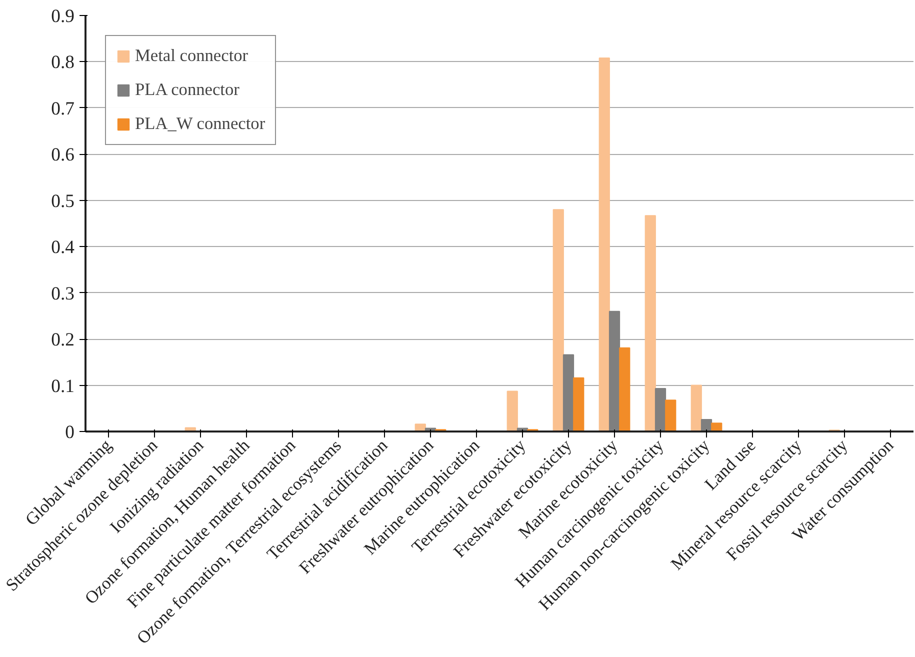 The image size is (915, 657). Describe the element at coordinates (63, 155) in the screenshot. I see `y-tick-label: 0.6` at that location.